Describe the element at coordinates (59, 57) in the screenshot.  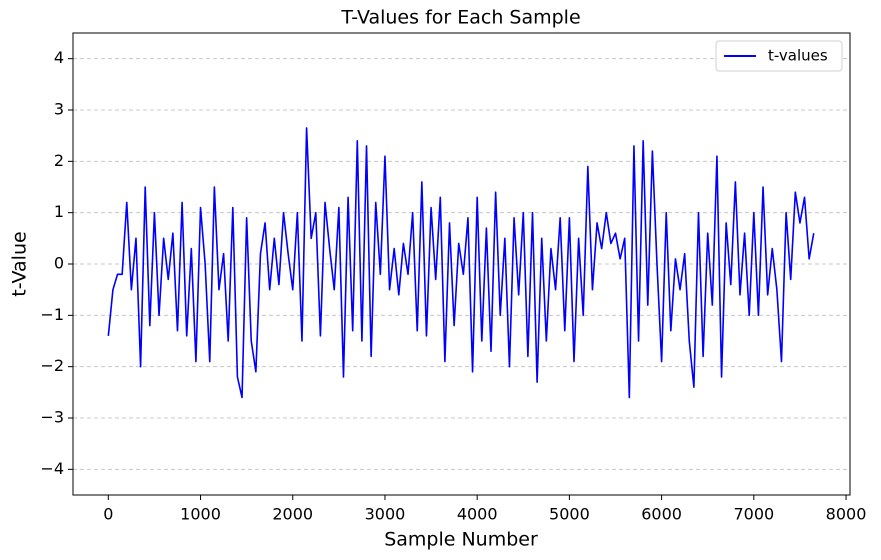
I see `y-tick-label: 4` at that location.